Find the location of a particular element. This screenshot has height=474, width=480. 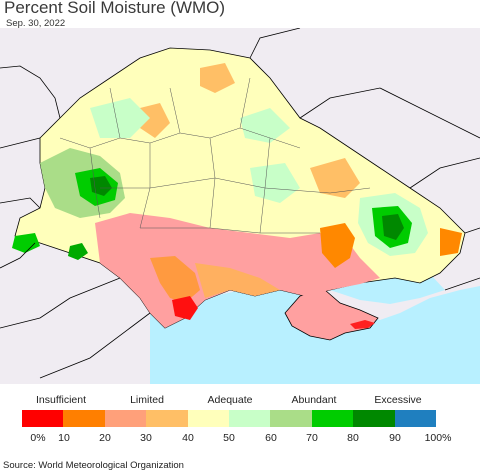

central-light-green is located at coordinates (275, 183).